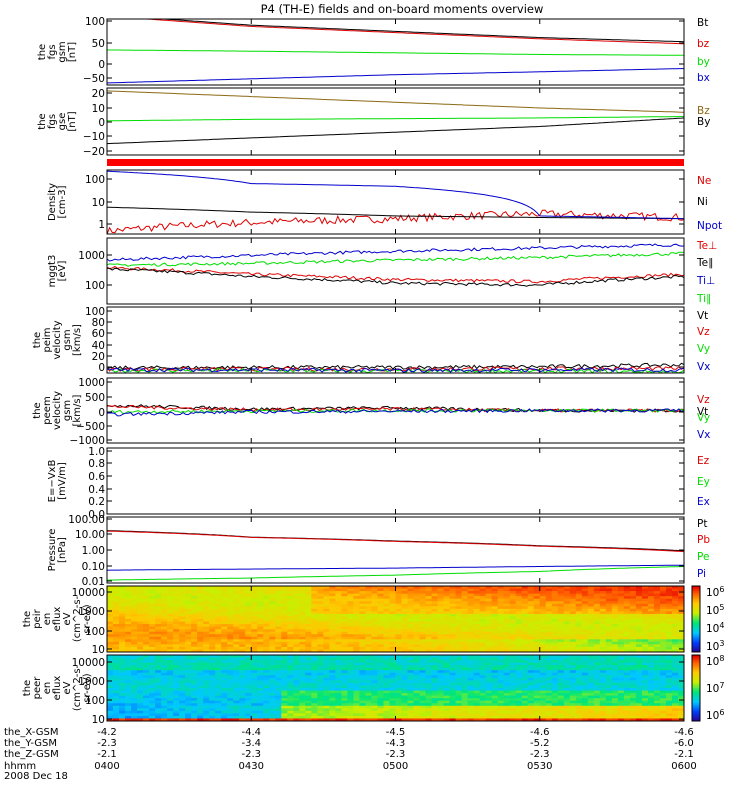 This screenshot has width=750, height=800. Describe the element at coordinates (703, 482) in the screenshot. I see `legend-entry: Ey` at that location.